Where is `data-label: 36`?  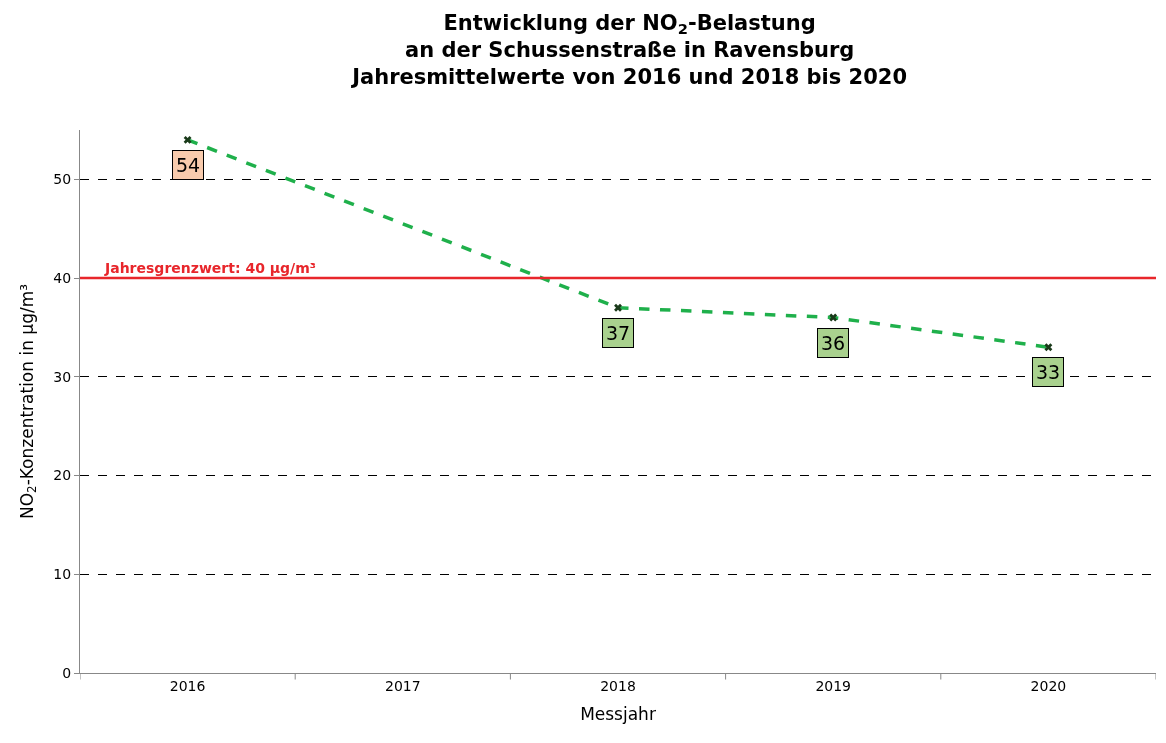
data-label: 36 is located at coordinates (833, 343).